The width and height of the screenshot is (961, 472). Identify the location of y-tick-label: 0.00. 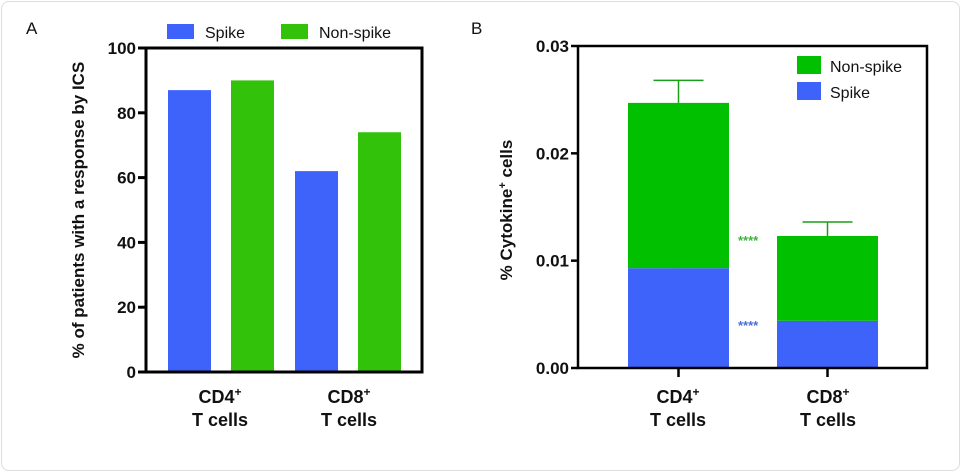
(552, 368).